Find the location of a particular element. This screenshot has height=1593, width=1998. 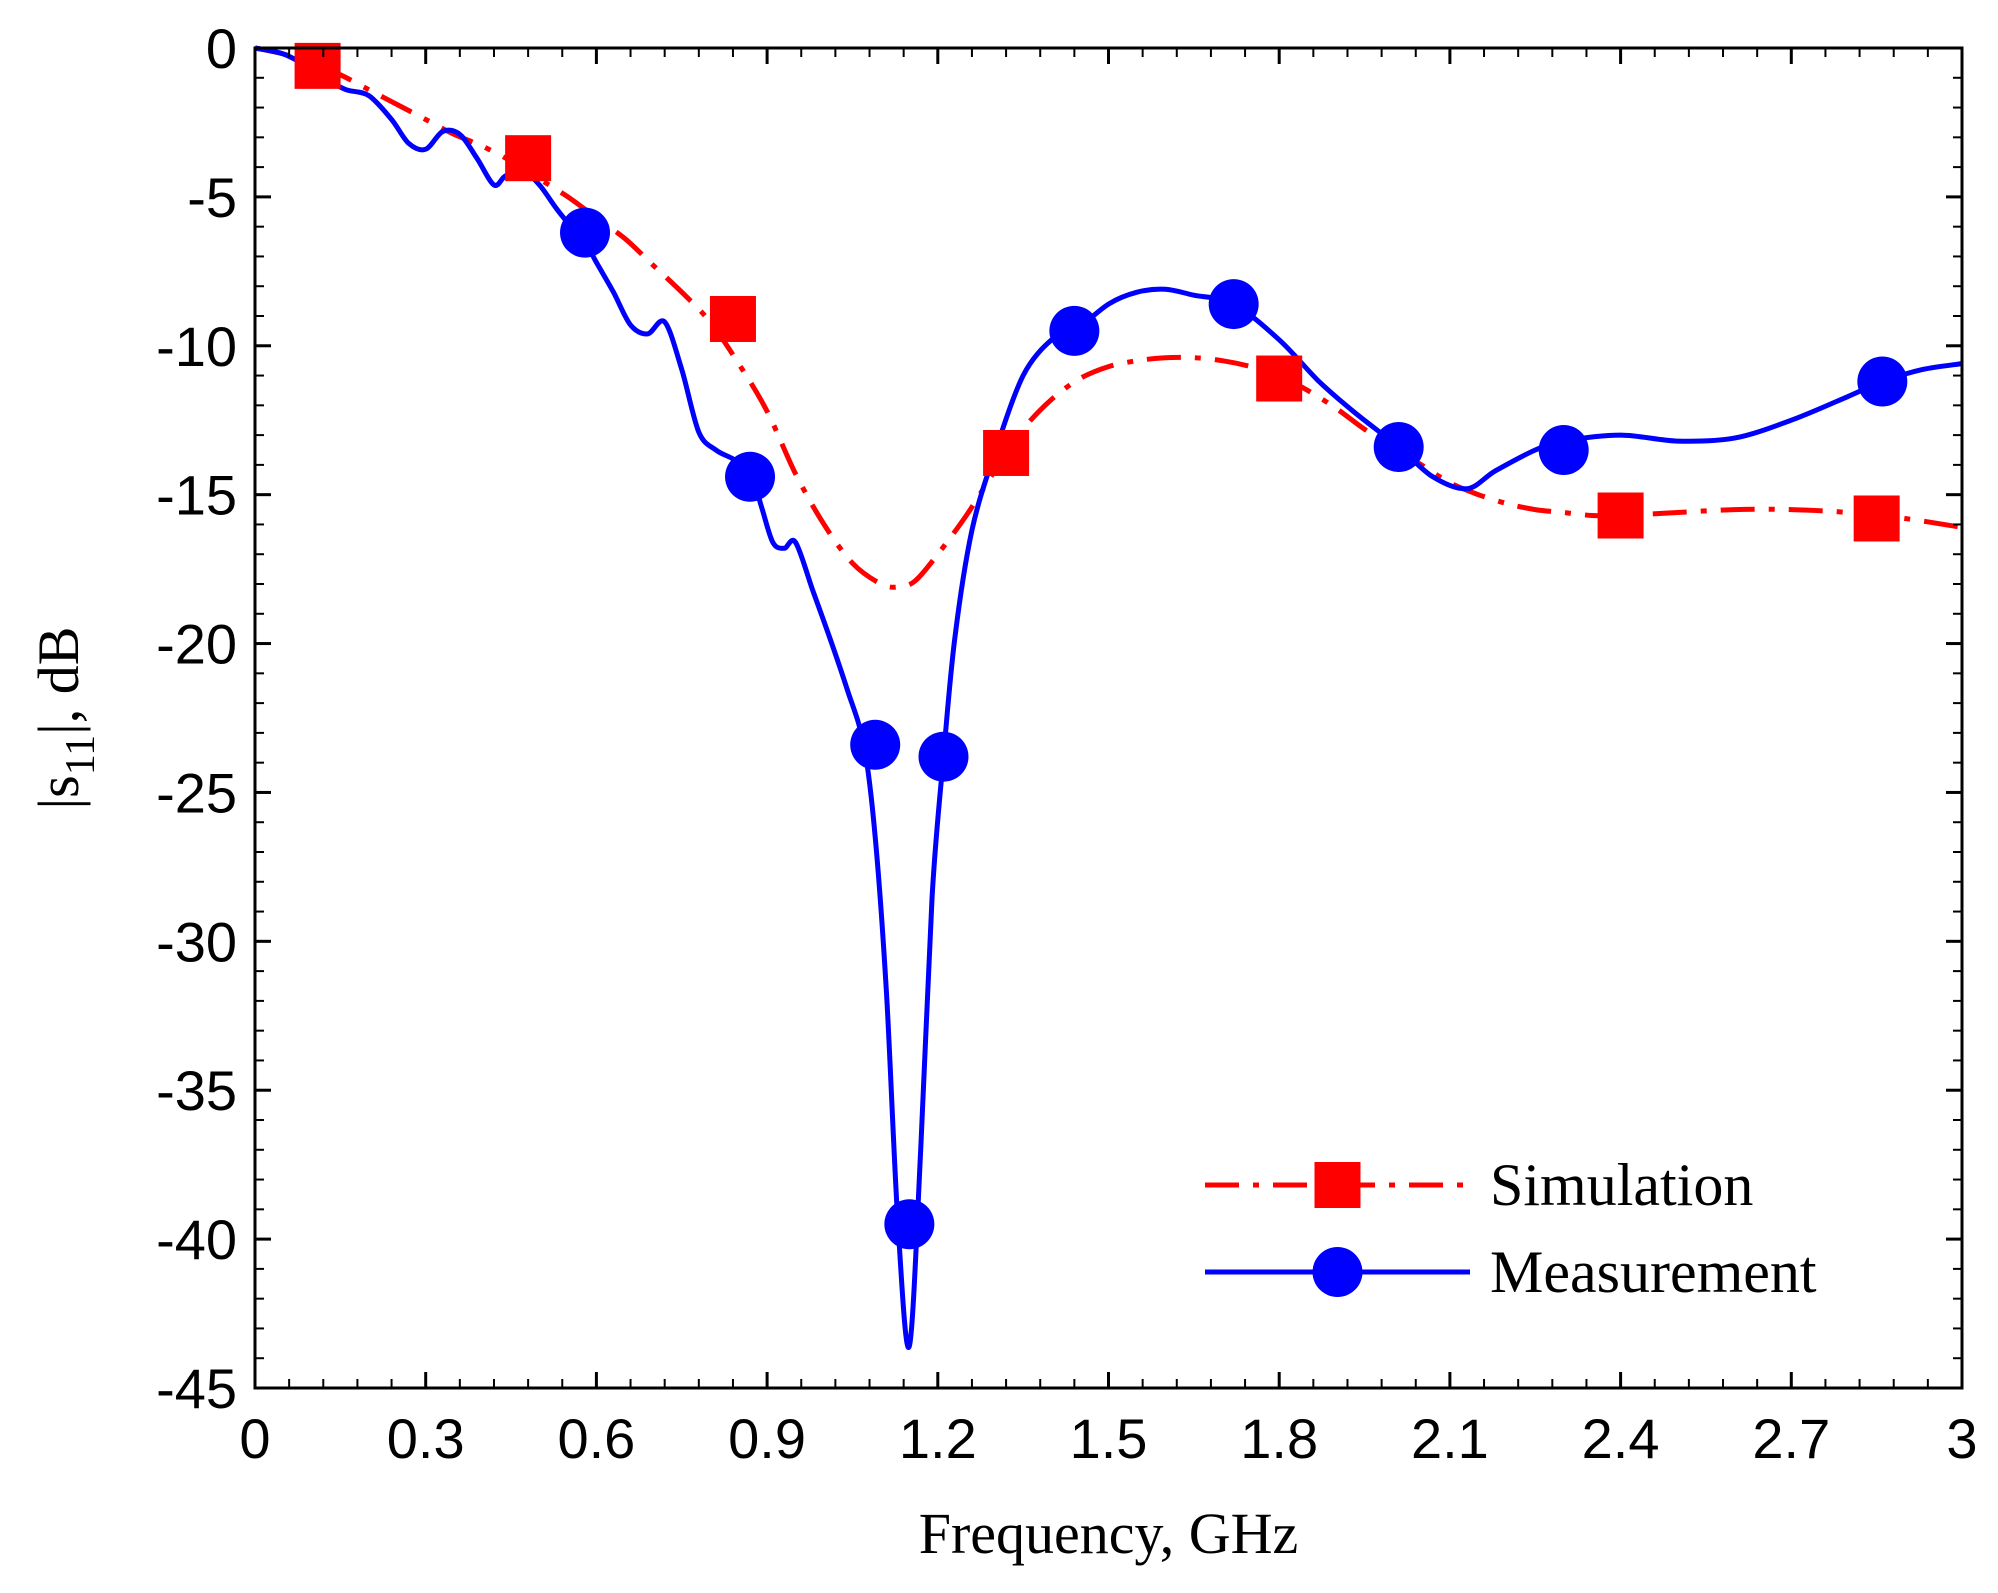

y-tick-label: -35 is located at coordinates (196, 1090).